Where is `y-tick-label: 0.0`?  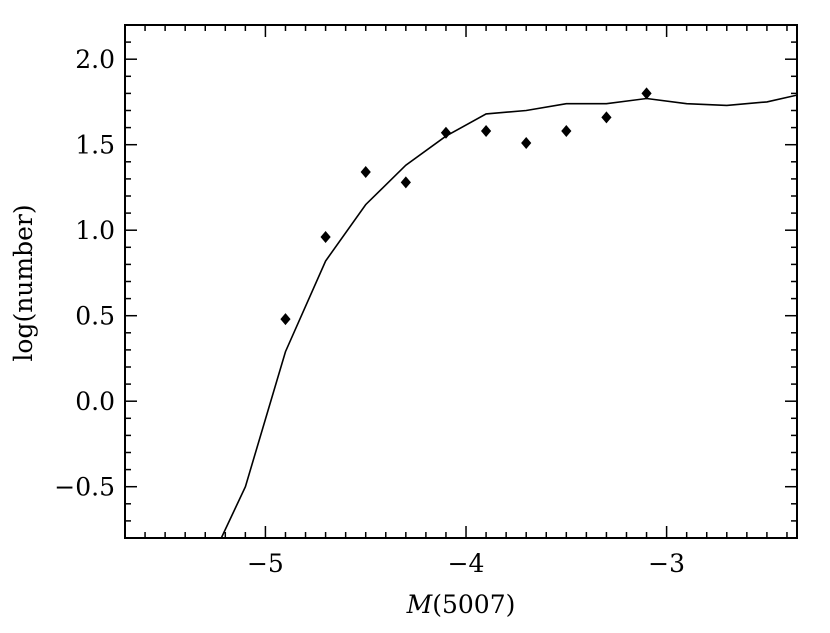 y-tick-label: 0.0 is located at coordinates (95, 401).